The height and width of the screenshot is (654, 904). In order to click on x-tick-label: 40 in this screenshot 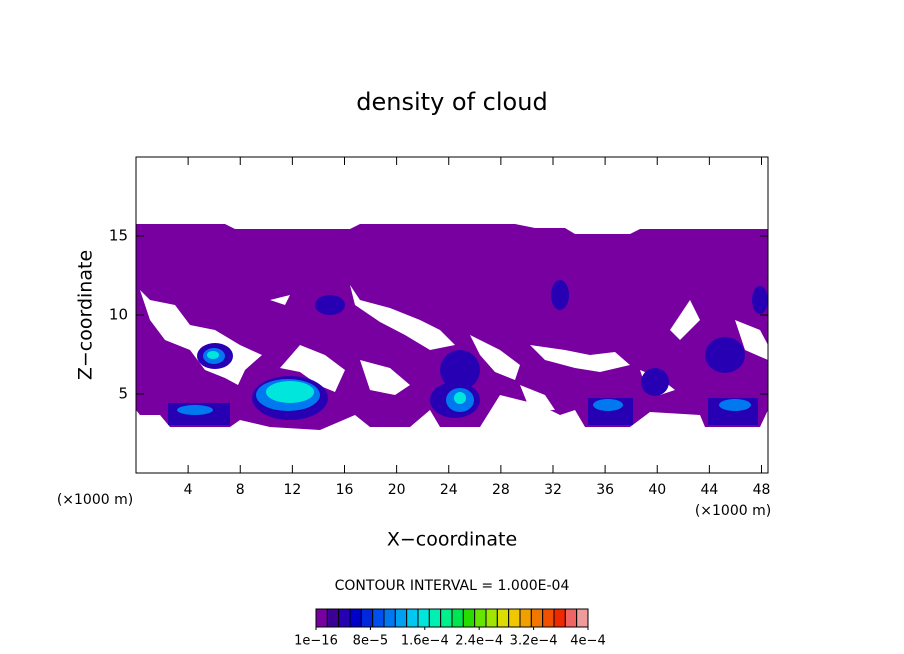, I will do `click(657, 490)`.